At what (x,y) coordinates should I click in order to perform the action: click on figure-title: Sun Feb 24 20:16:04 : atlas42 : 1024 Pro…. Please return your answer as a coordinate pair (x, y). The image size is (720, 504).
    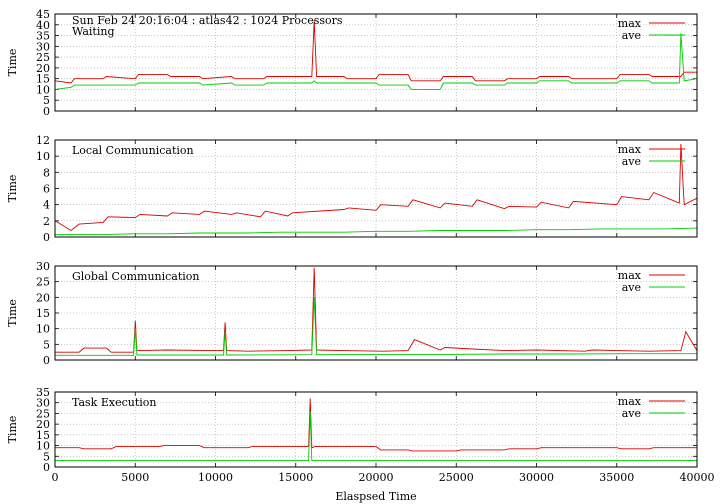
    Looking at the image, I should click on (207, 20).